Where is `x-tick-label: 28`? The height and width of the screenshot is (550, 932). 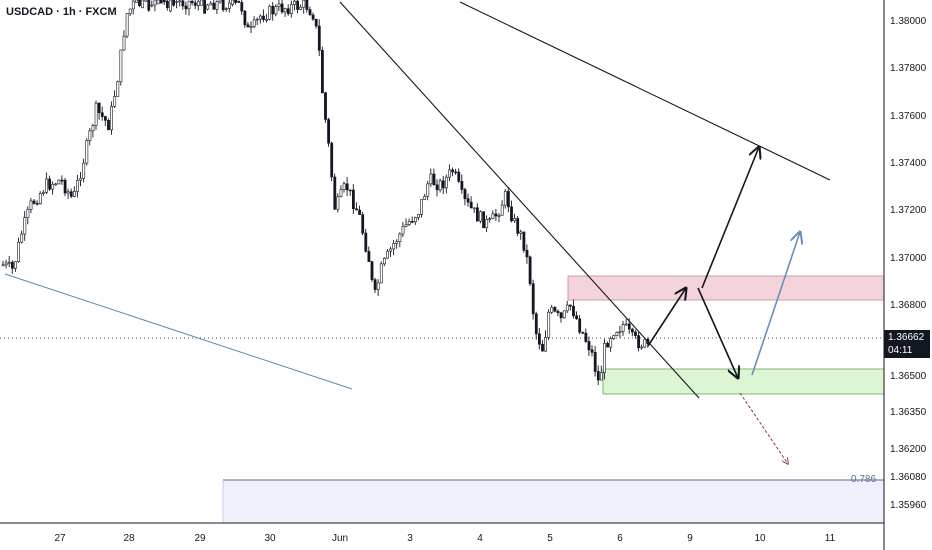 x-tick-label: 28 is located at coordinates (129, 538).